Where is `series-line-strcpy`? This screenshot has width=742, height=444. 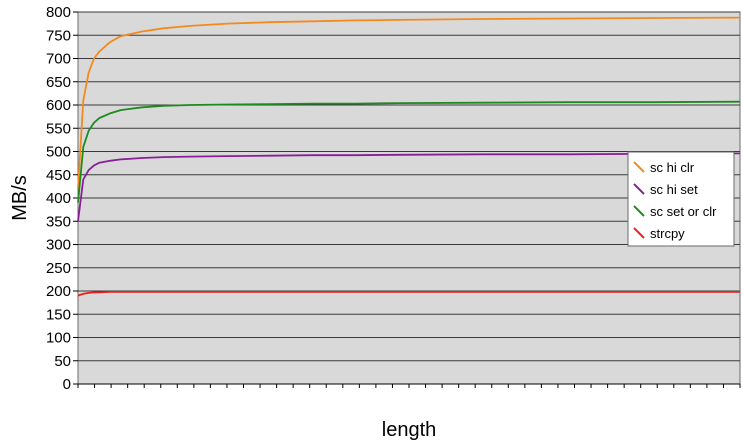 series-line-strcpy is located at coordinates (408, 293).